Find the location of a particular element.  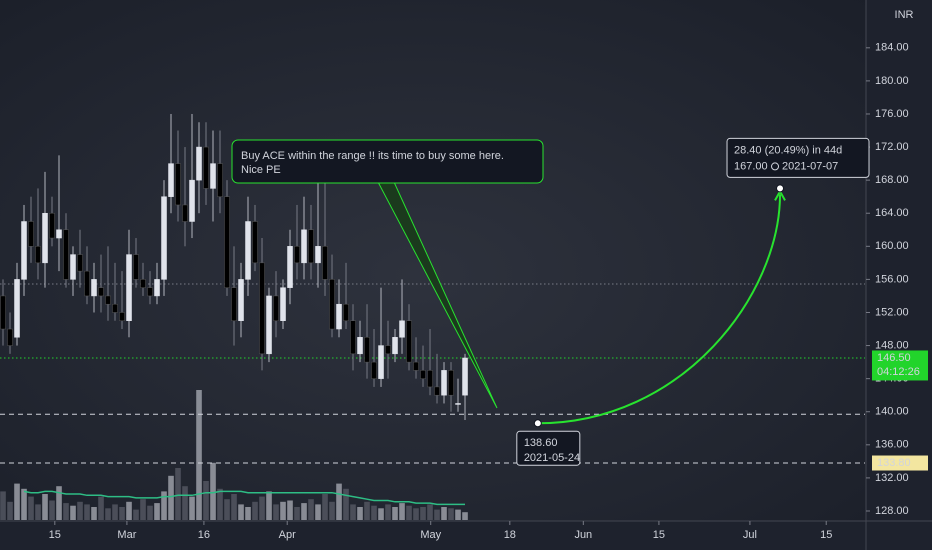

start-label-bg is located at coordinates (548, 448).